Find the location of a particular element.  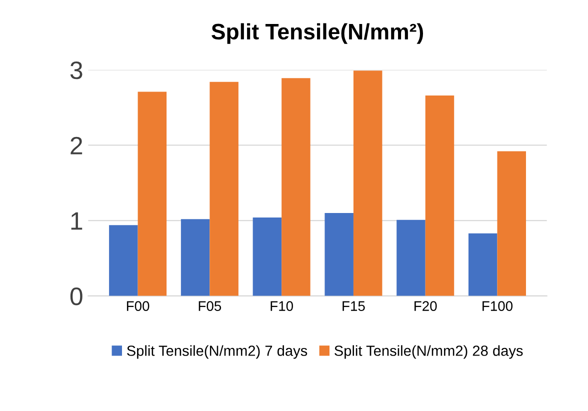

x-tick-label: F05 is located at coordinates (210, 306).